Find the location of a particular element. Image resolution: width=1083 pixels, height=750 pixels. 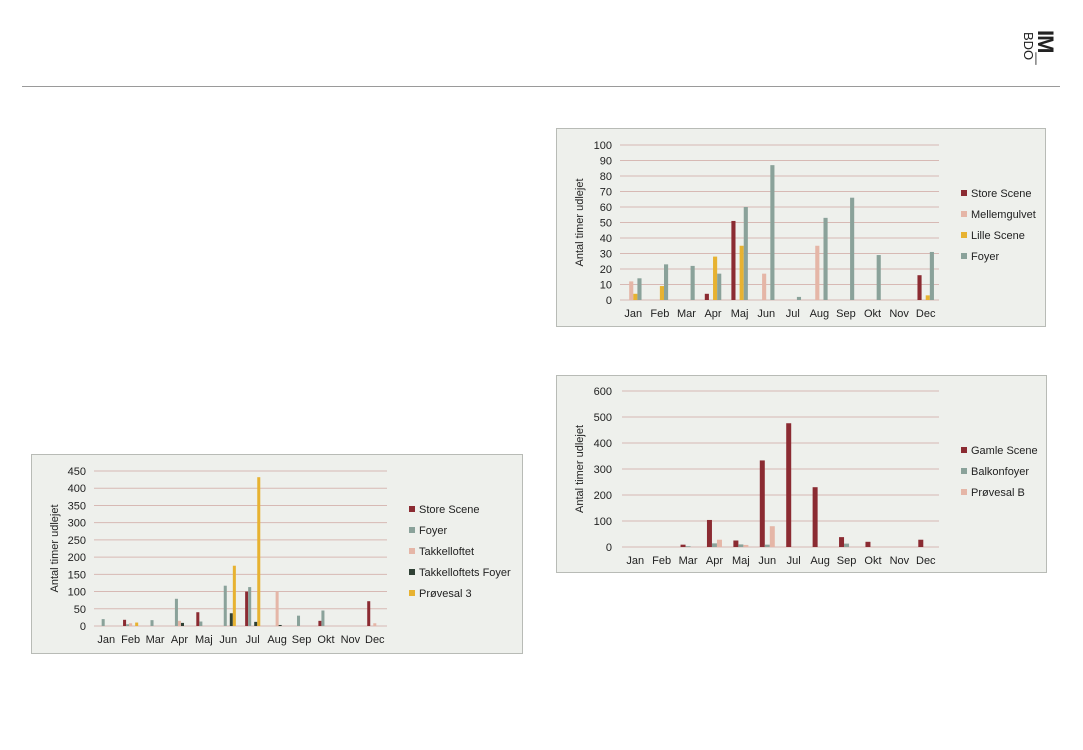

y-tick-label: 100 is located at coordinates (603, 522).